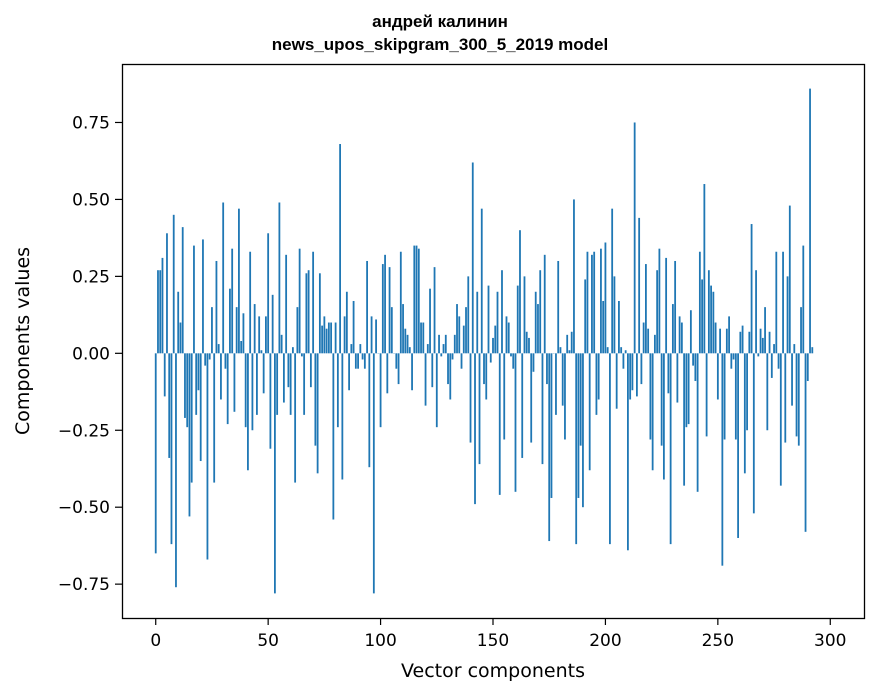 This screenshot has width=880, height=696. What do you see at coordinates (84, 508) in the screenshot?
I see `y-tick-label: −0.50` at bounding box center [84, 508].